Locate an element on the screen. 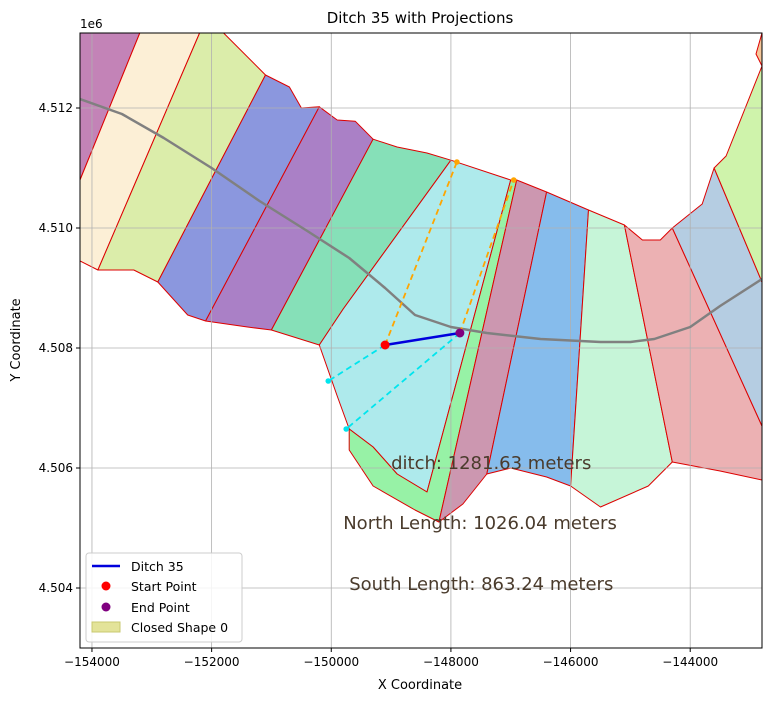  legend-box is located at coordinates (164, 597).